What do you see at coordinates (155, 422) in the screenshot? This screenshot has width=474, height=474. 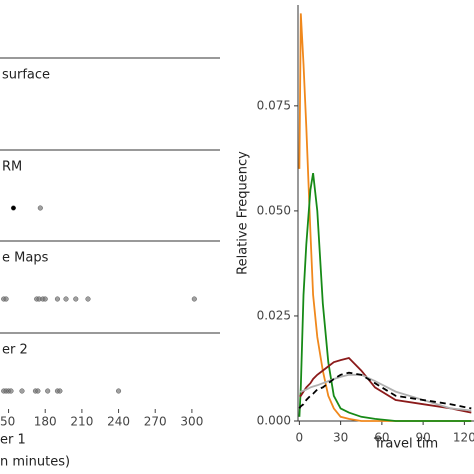 I see `x-tick-label: 270` at bounding box center [155, 422].